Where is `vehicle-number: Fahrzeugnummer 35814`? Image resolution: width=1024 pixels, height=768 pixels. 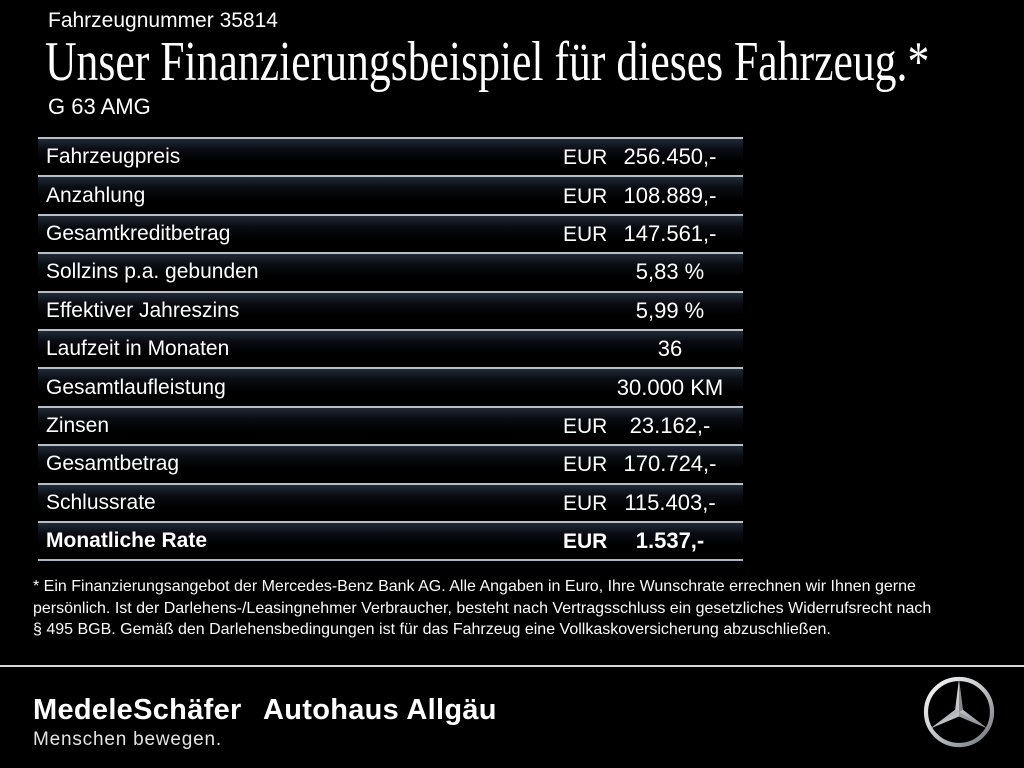 vehicle-number: Fahrzeugnummer 35814 is located at coordinates (163, 20).